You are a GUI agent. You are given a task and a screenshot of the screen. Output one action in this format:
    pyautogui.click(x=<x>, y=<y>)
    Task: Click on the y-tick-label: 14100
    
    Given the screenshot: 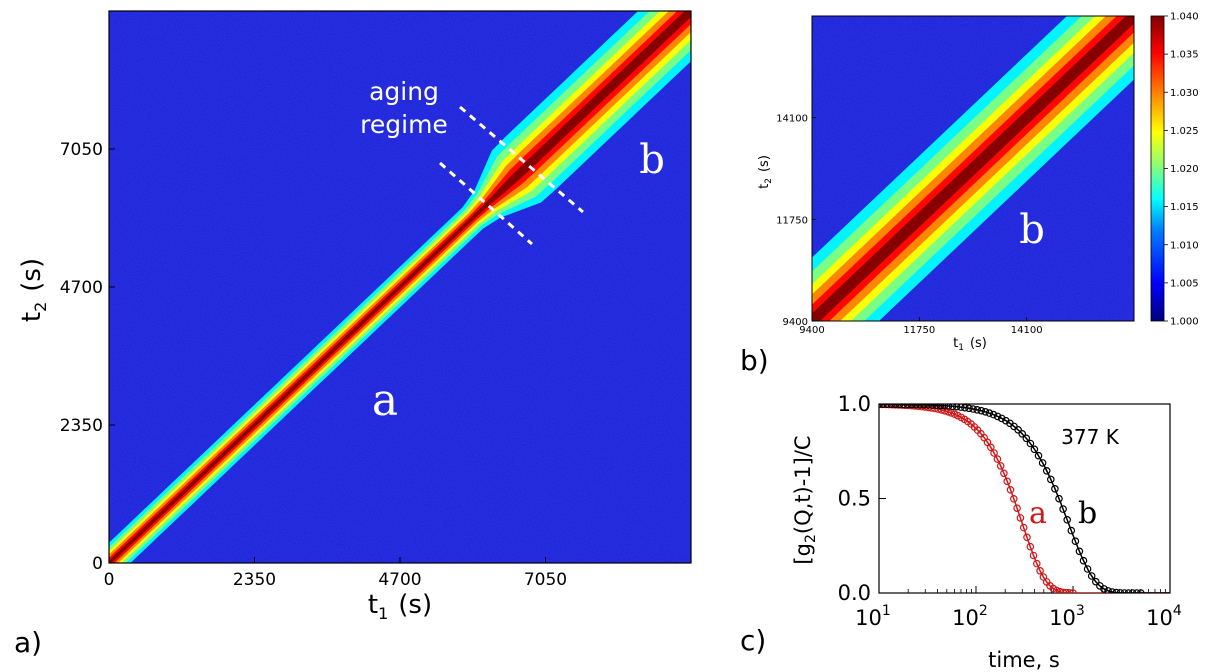 What is the action you would take?
    pyautogui.click(x=792, y=119)
    